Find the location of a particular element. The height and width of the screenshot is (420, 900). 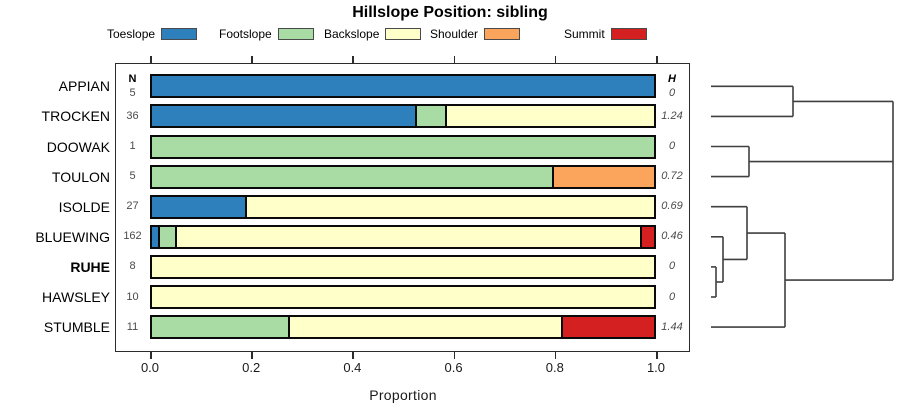

legend-label: Summit is located at coordinates (584, 34).